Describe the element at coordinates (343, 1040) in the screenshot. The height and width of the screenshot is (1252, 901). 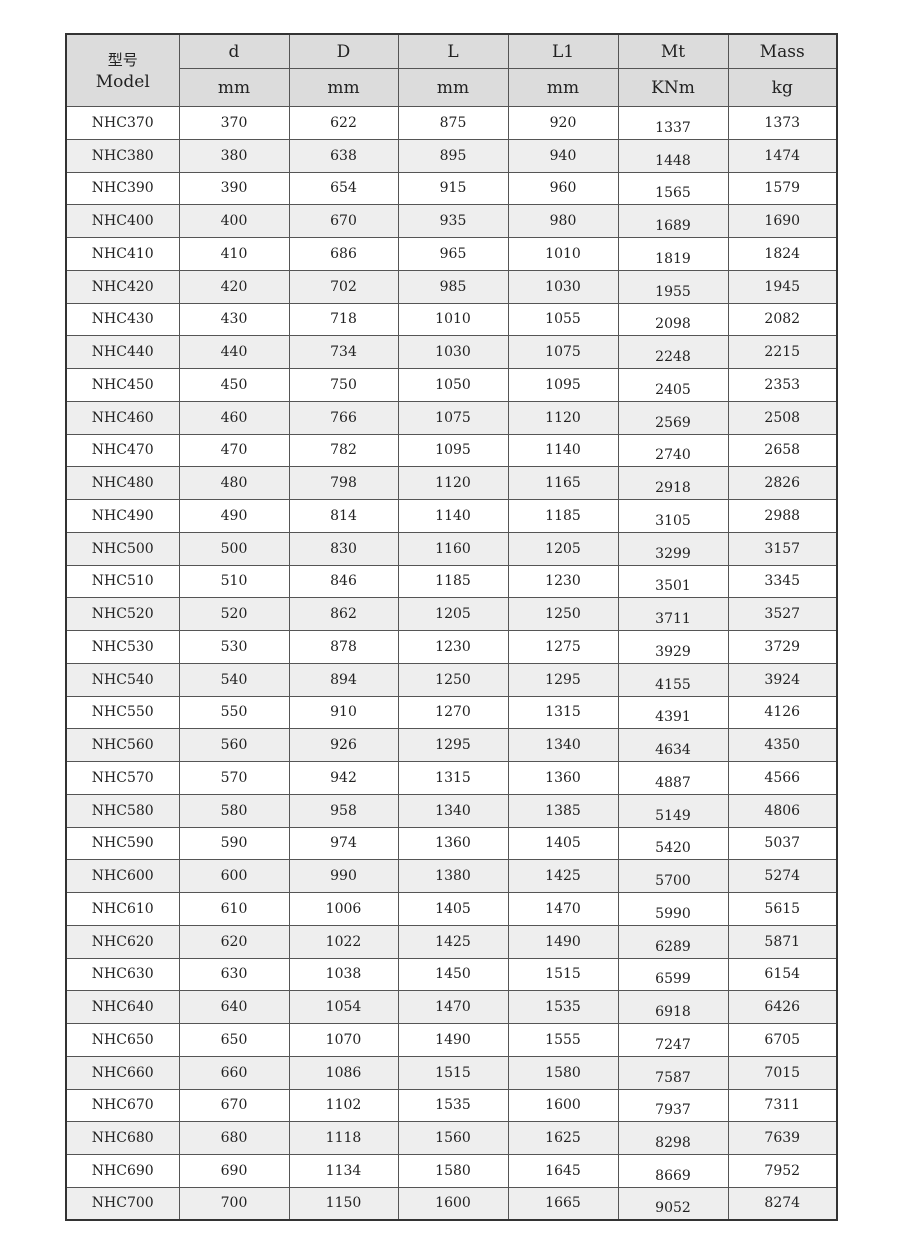
I see `cell-D: 1070` at that location.